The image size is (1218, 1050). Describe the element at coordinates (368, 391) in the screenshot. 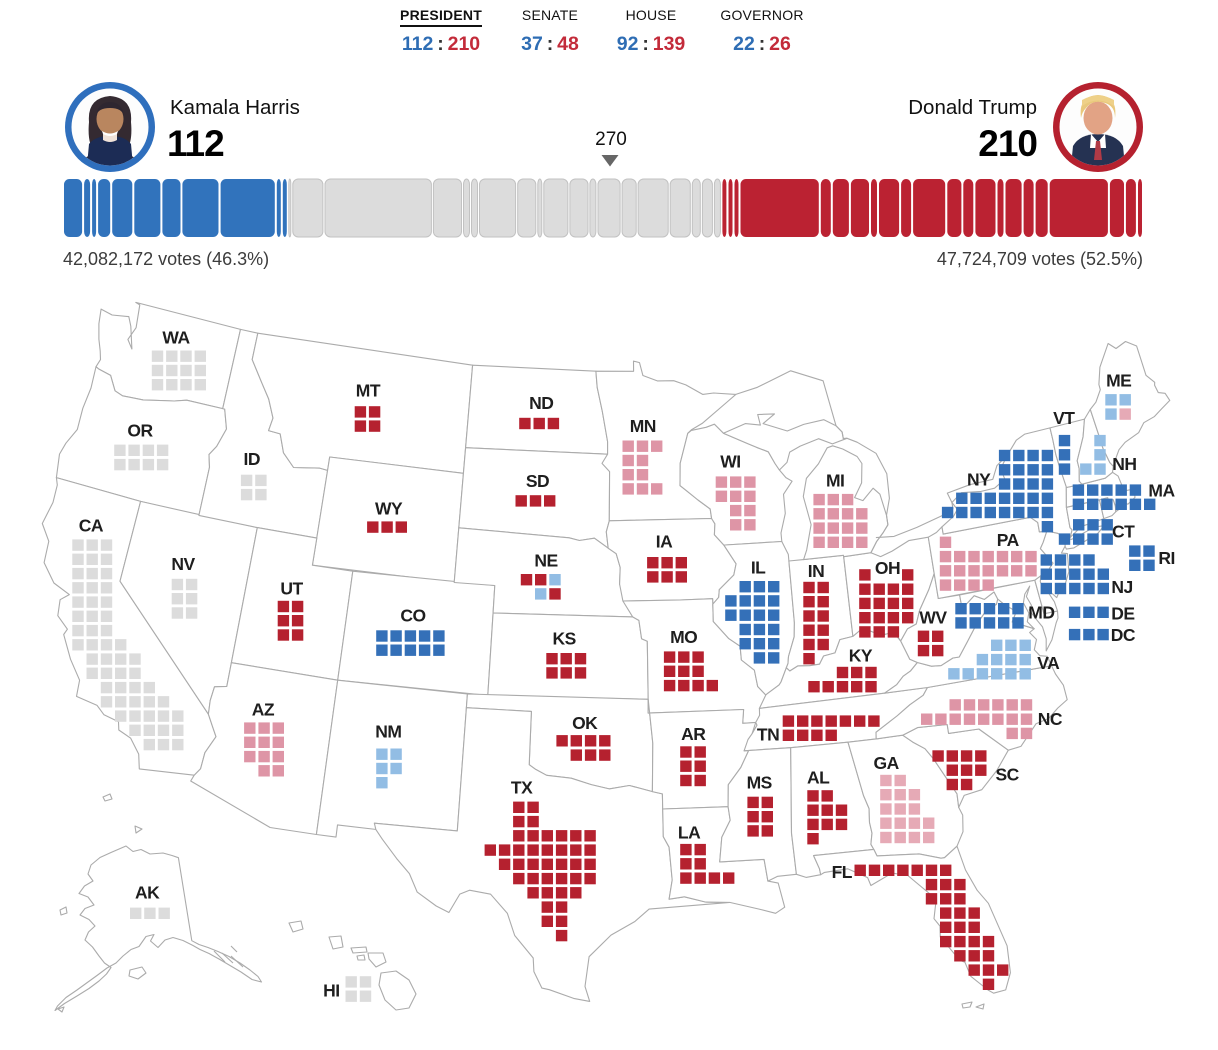

I see `svg-text: MT` at that location.